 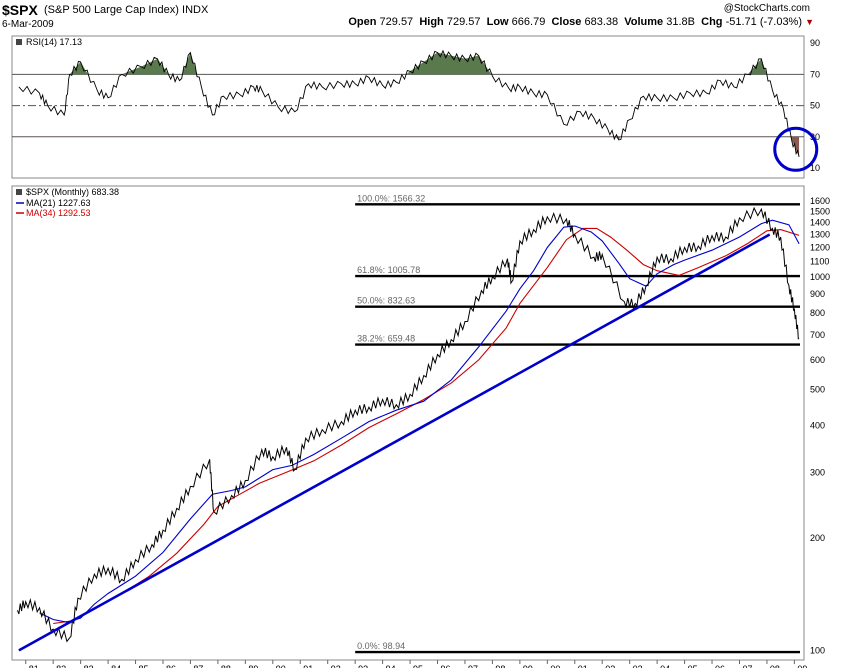 What do you see at coordinates (144, 666) in the screenshot?
I see `x-tick-label: 85` at bounding box center [144, 666].